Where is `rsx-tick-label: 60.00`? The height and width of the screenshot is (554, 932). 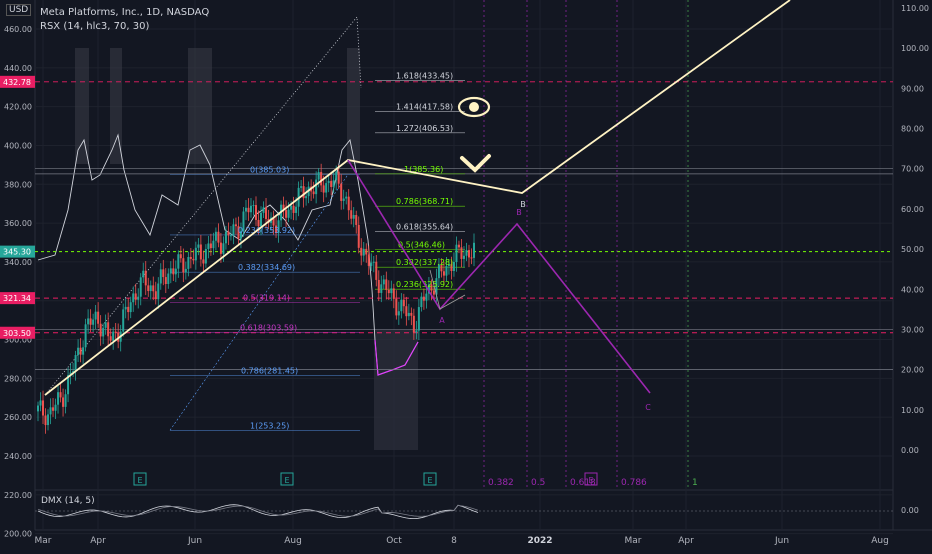
rsx-tick-label: 60.00 is located at coordinates (912, 209).